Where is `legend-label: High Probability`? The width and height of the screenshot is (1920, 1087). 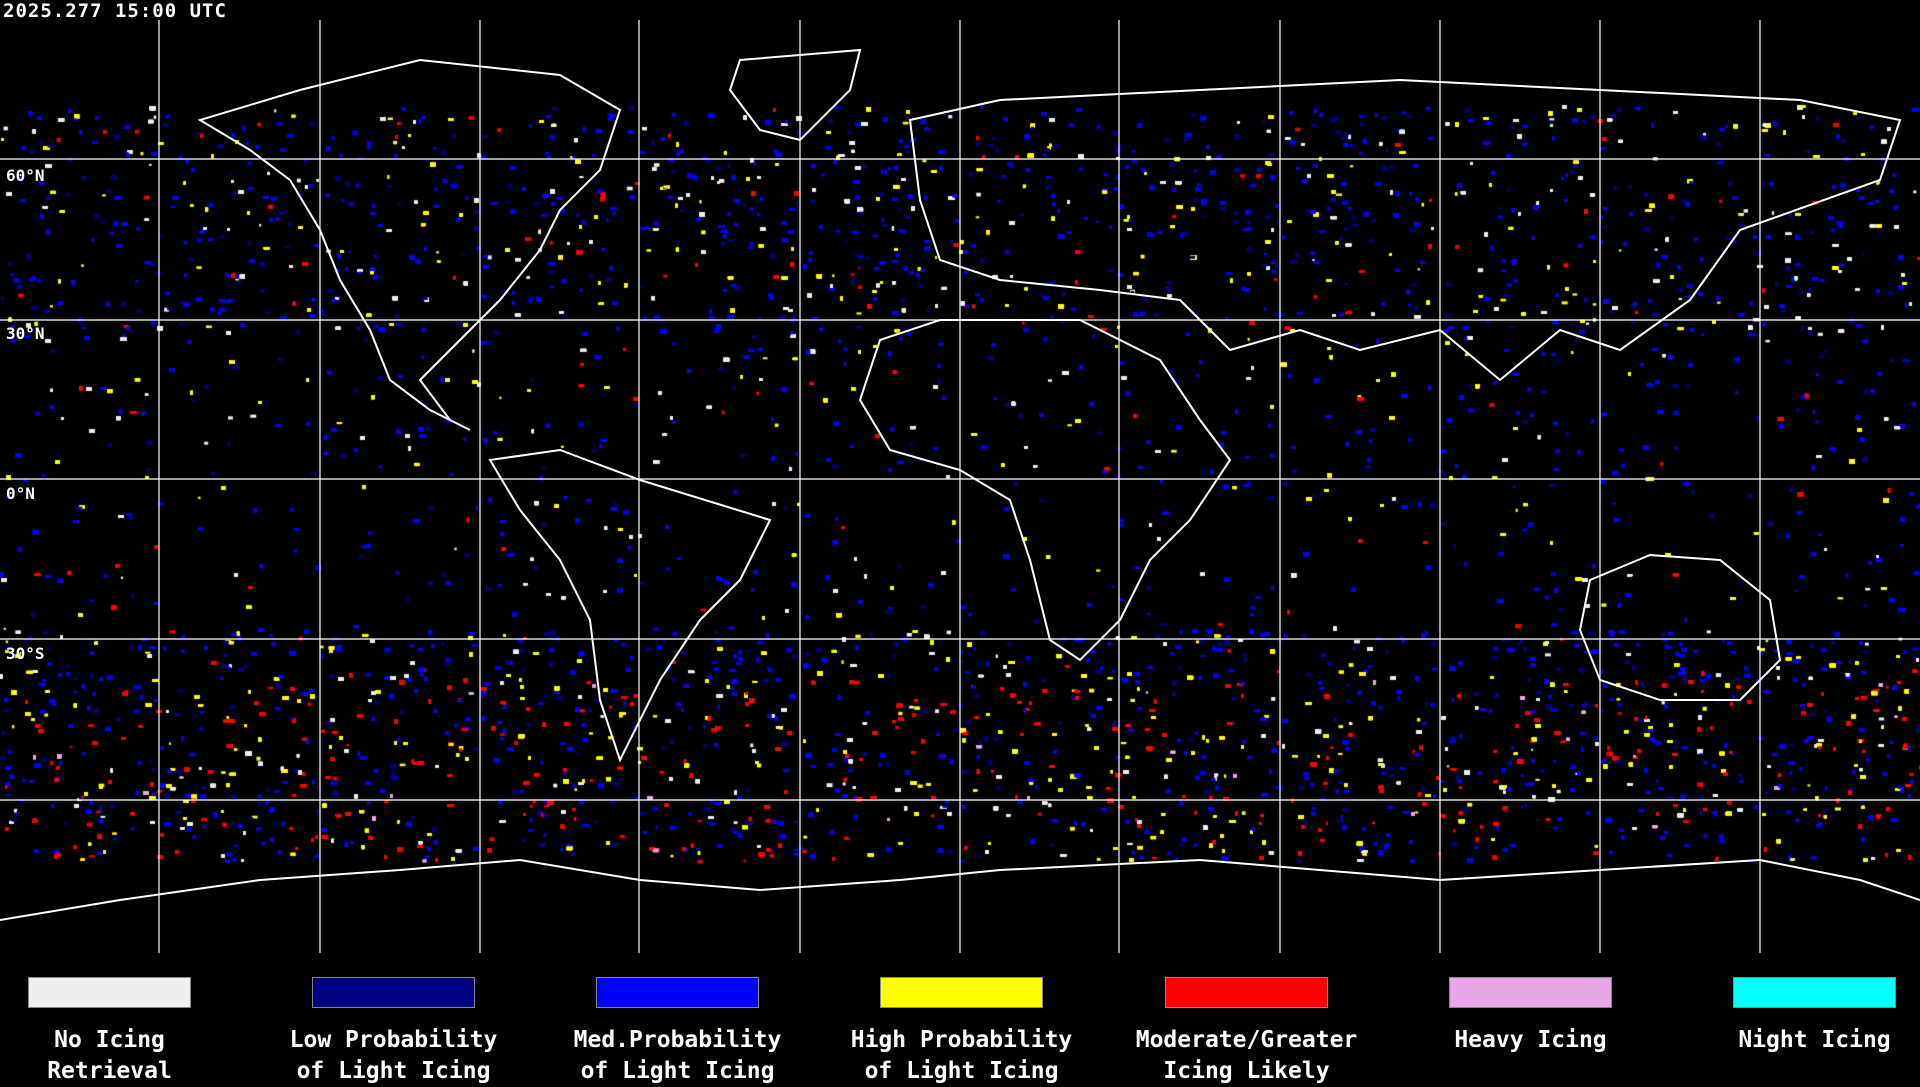 legend-label: High Probability is located at coordinates (961, 1040).